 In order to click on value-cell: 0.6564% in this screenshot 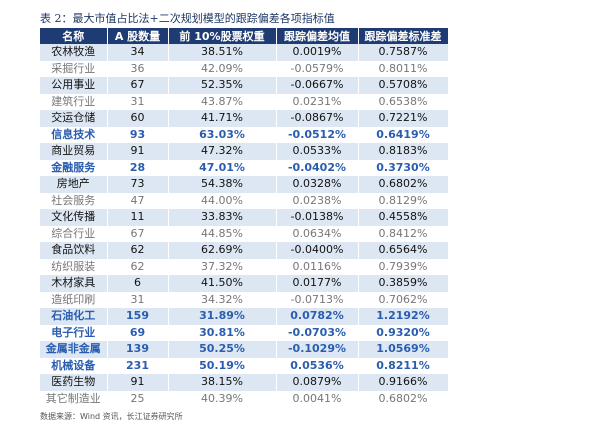, I will do `click(403, 250)`.